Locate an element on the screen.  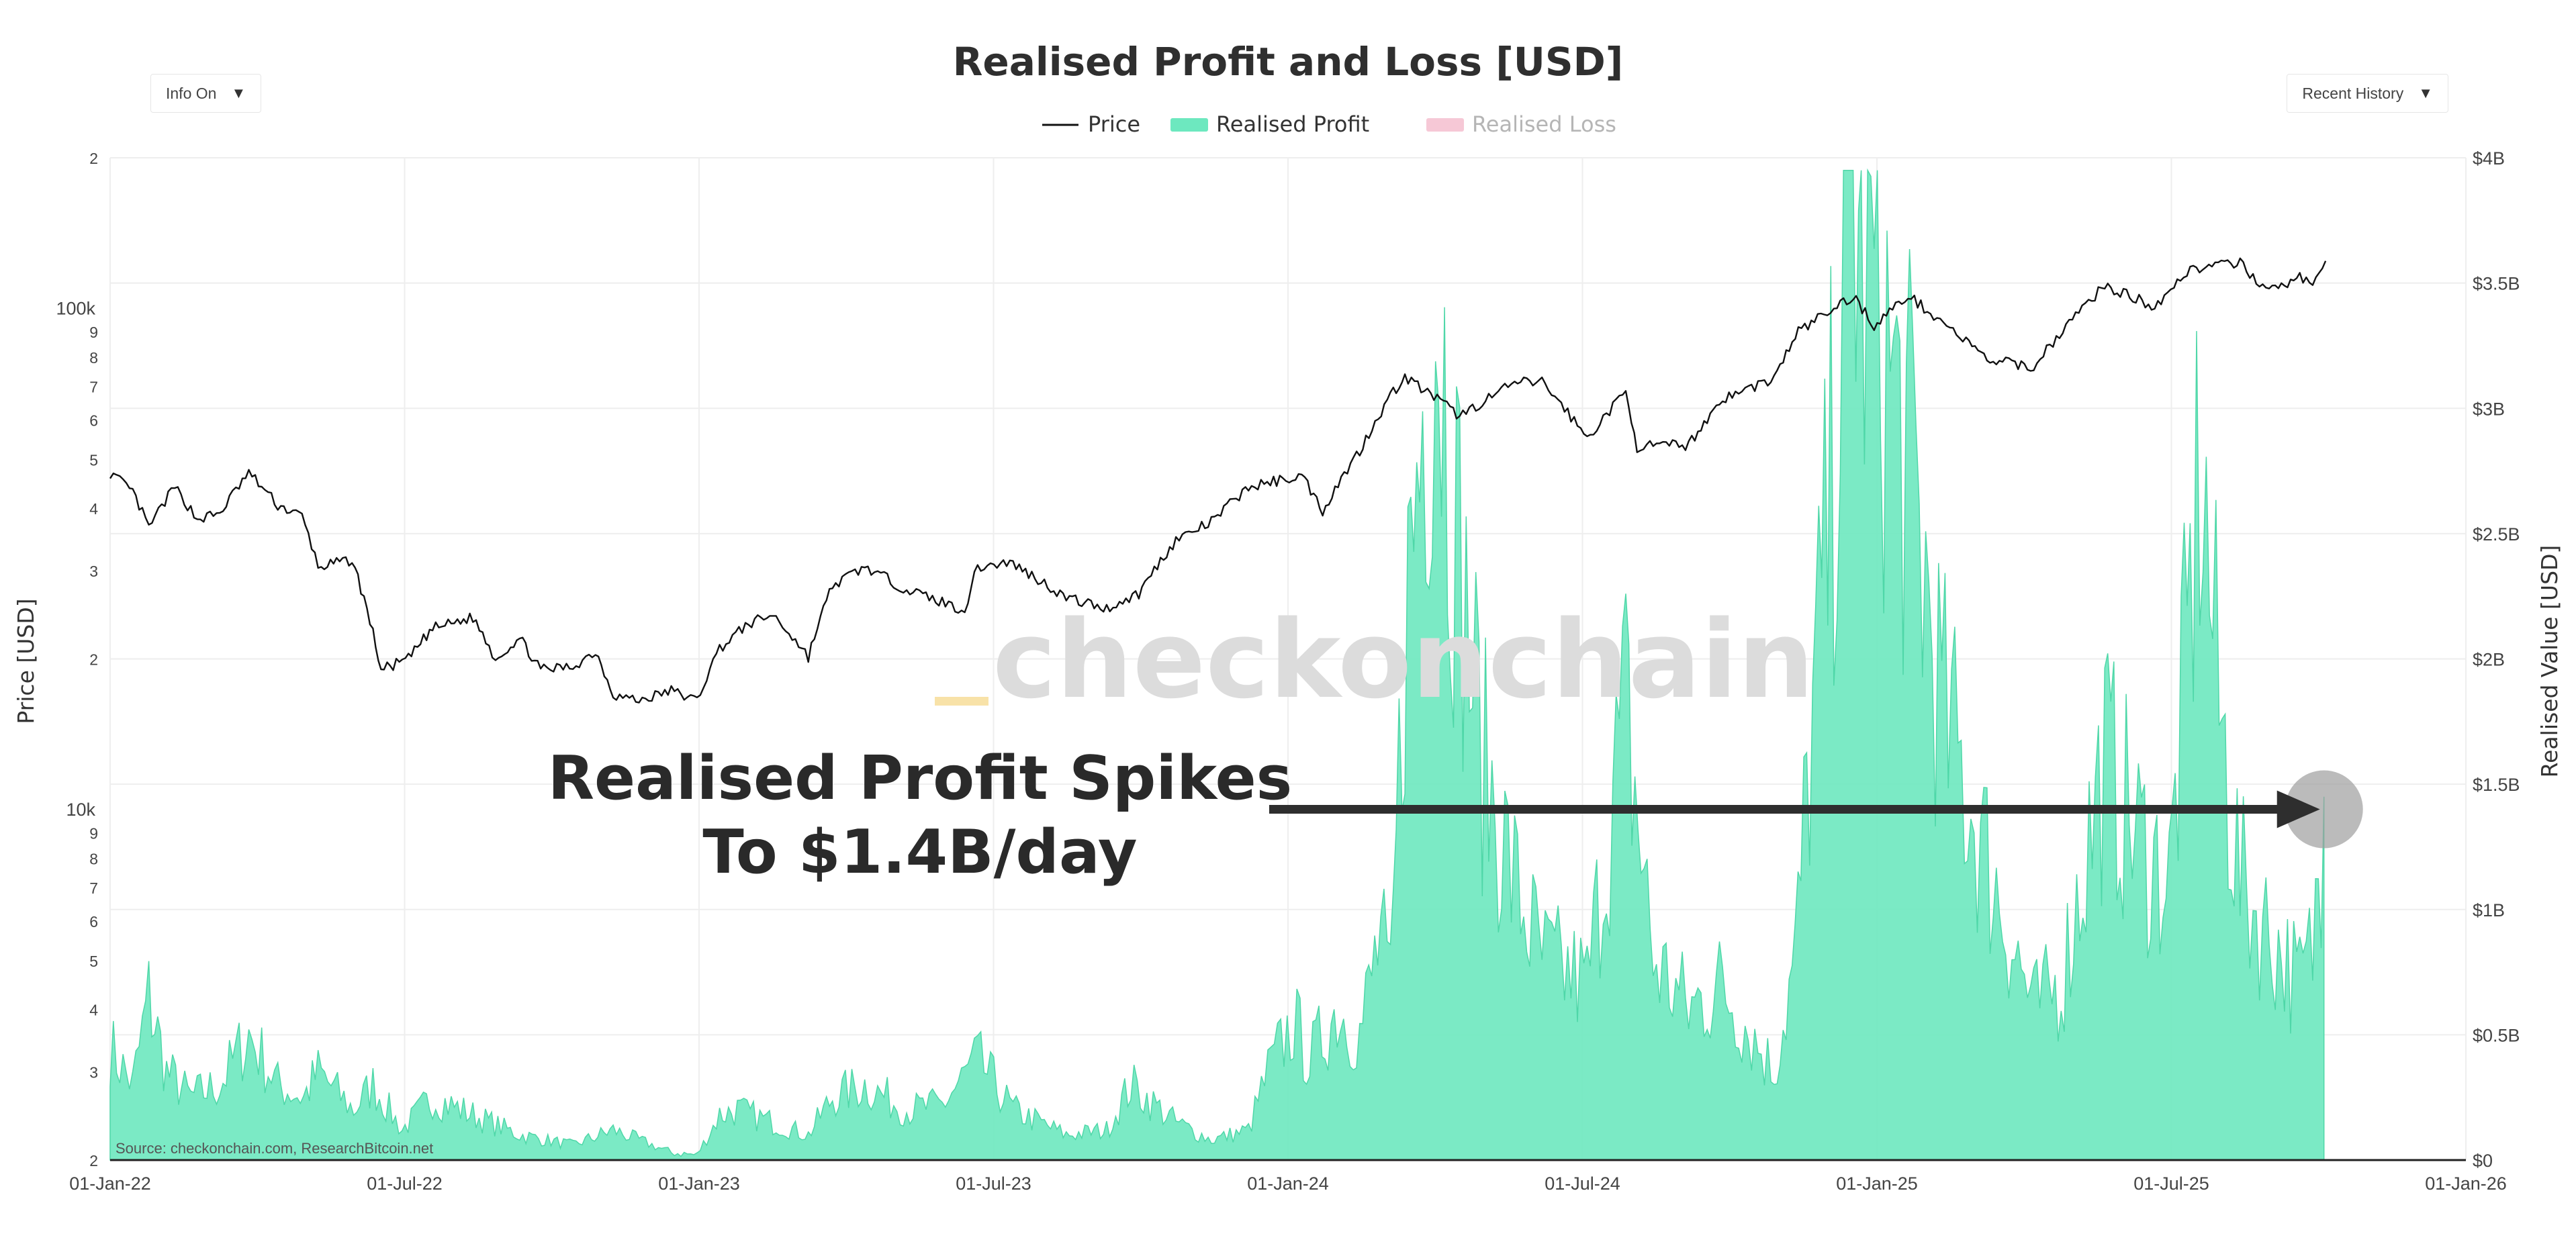
legend-label: Realised Profit is located at coordinates (1292, 124).